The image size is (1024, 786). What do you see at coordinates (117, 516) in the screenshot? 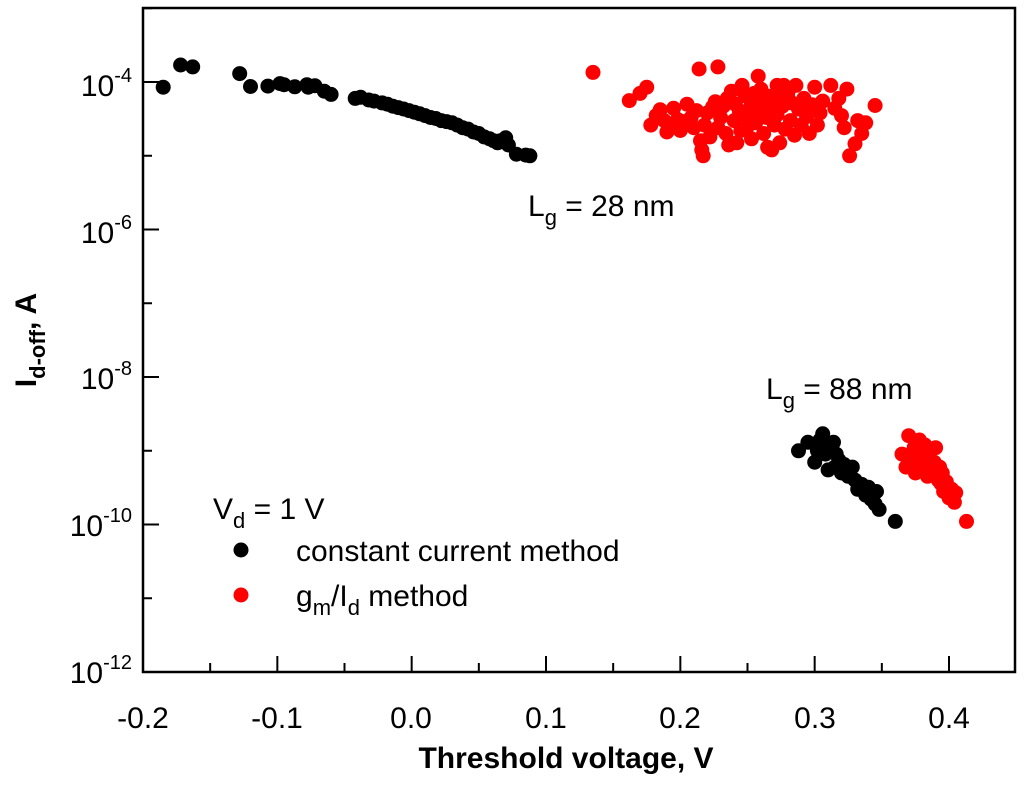
I see `y-tick-exp: -10` at bounding box center [117, 516].